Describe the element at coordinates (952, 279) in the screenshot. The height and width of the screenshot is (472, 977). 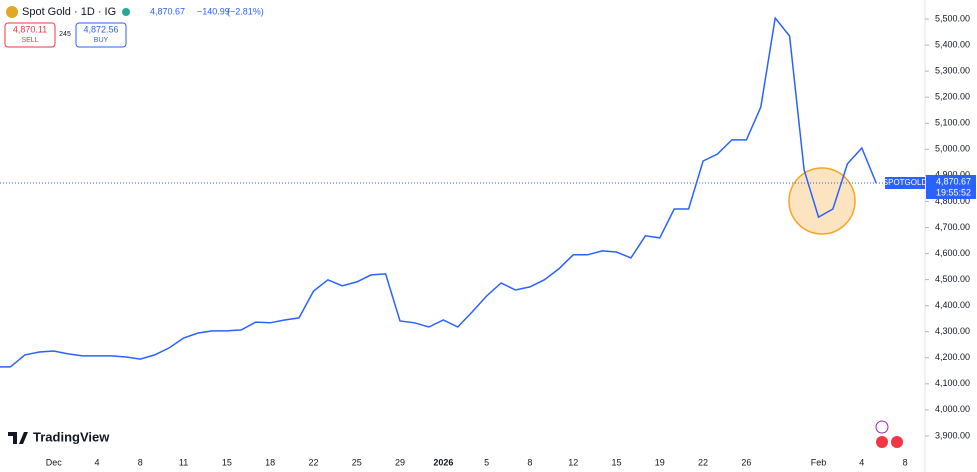
I see `y-tick-label: 4,500.00` at that location.